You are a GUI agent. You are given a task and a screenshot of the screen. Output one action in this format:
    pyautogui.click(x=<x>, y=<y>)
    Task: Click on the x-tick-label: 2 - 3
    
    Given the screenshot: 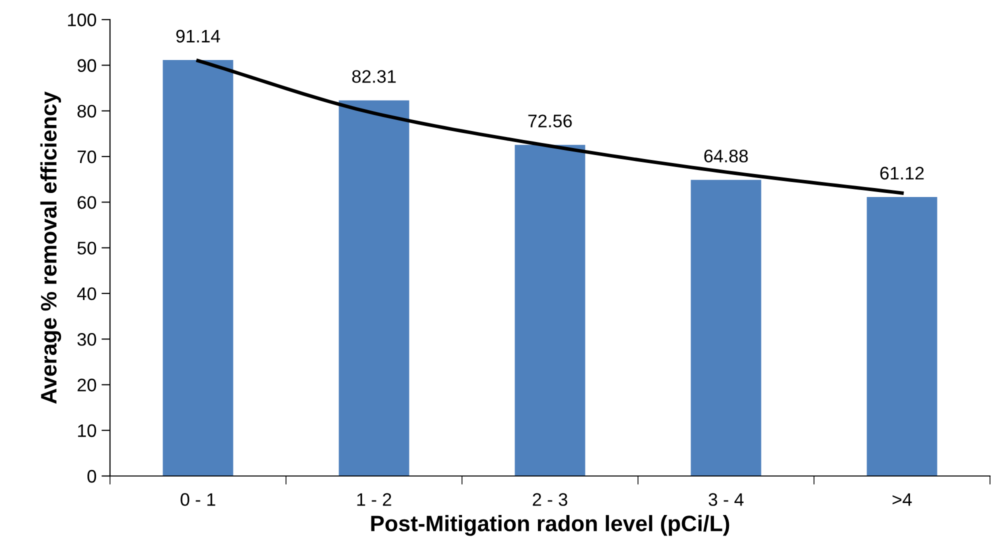 What is the action you would take?
    pyautogui.click(x=550, y=499)
    